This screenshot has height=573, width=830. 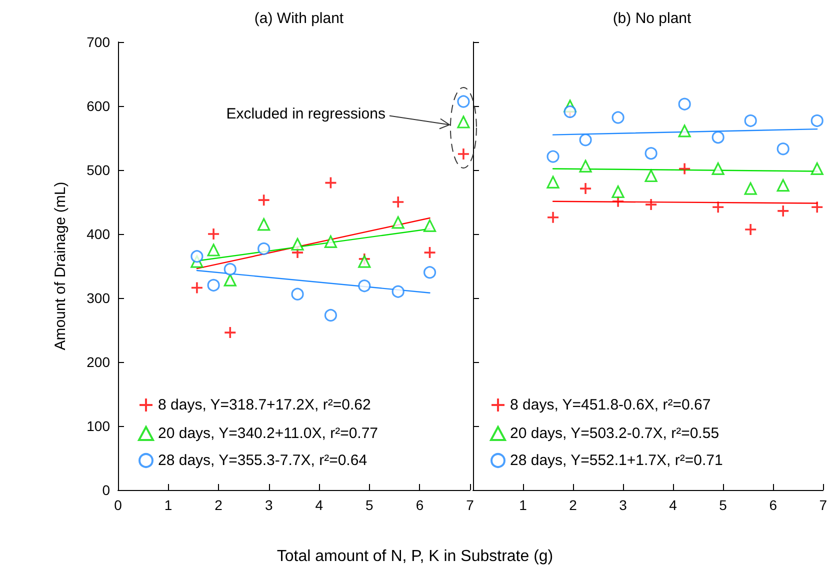 I want to click on legend-label: 28 days, Y=355.3-7.7X, r²=0.64, so click(x=263, y=460).